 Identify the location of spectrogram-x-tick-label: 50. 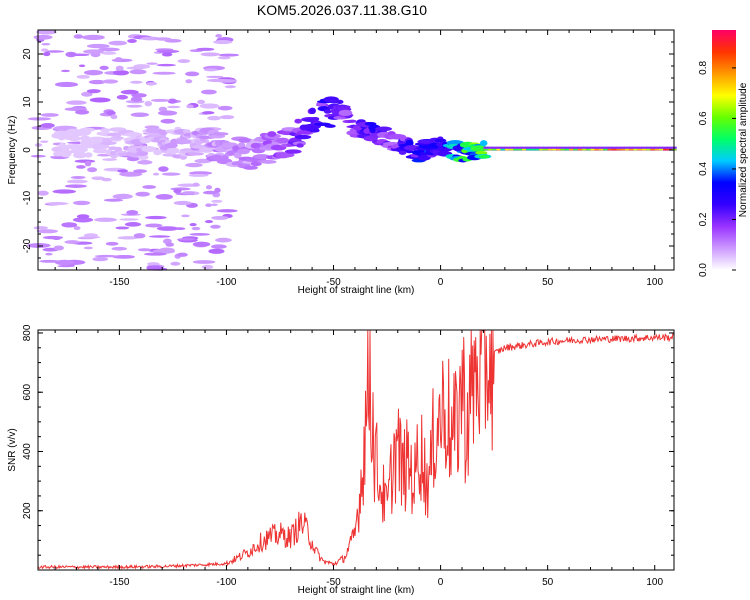
(548, 282).